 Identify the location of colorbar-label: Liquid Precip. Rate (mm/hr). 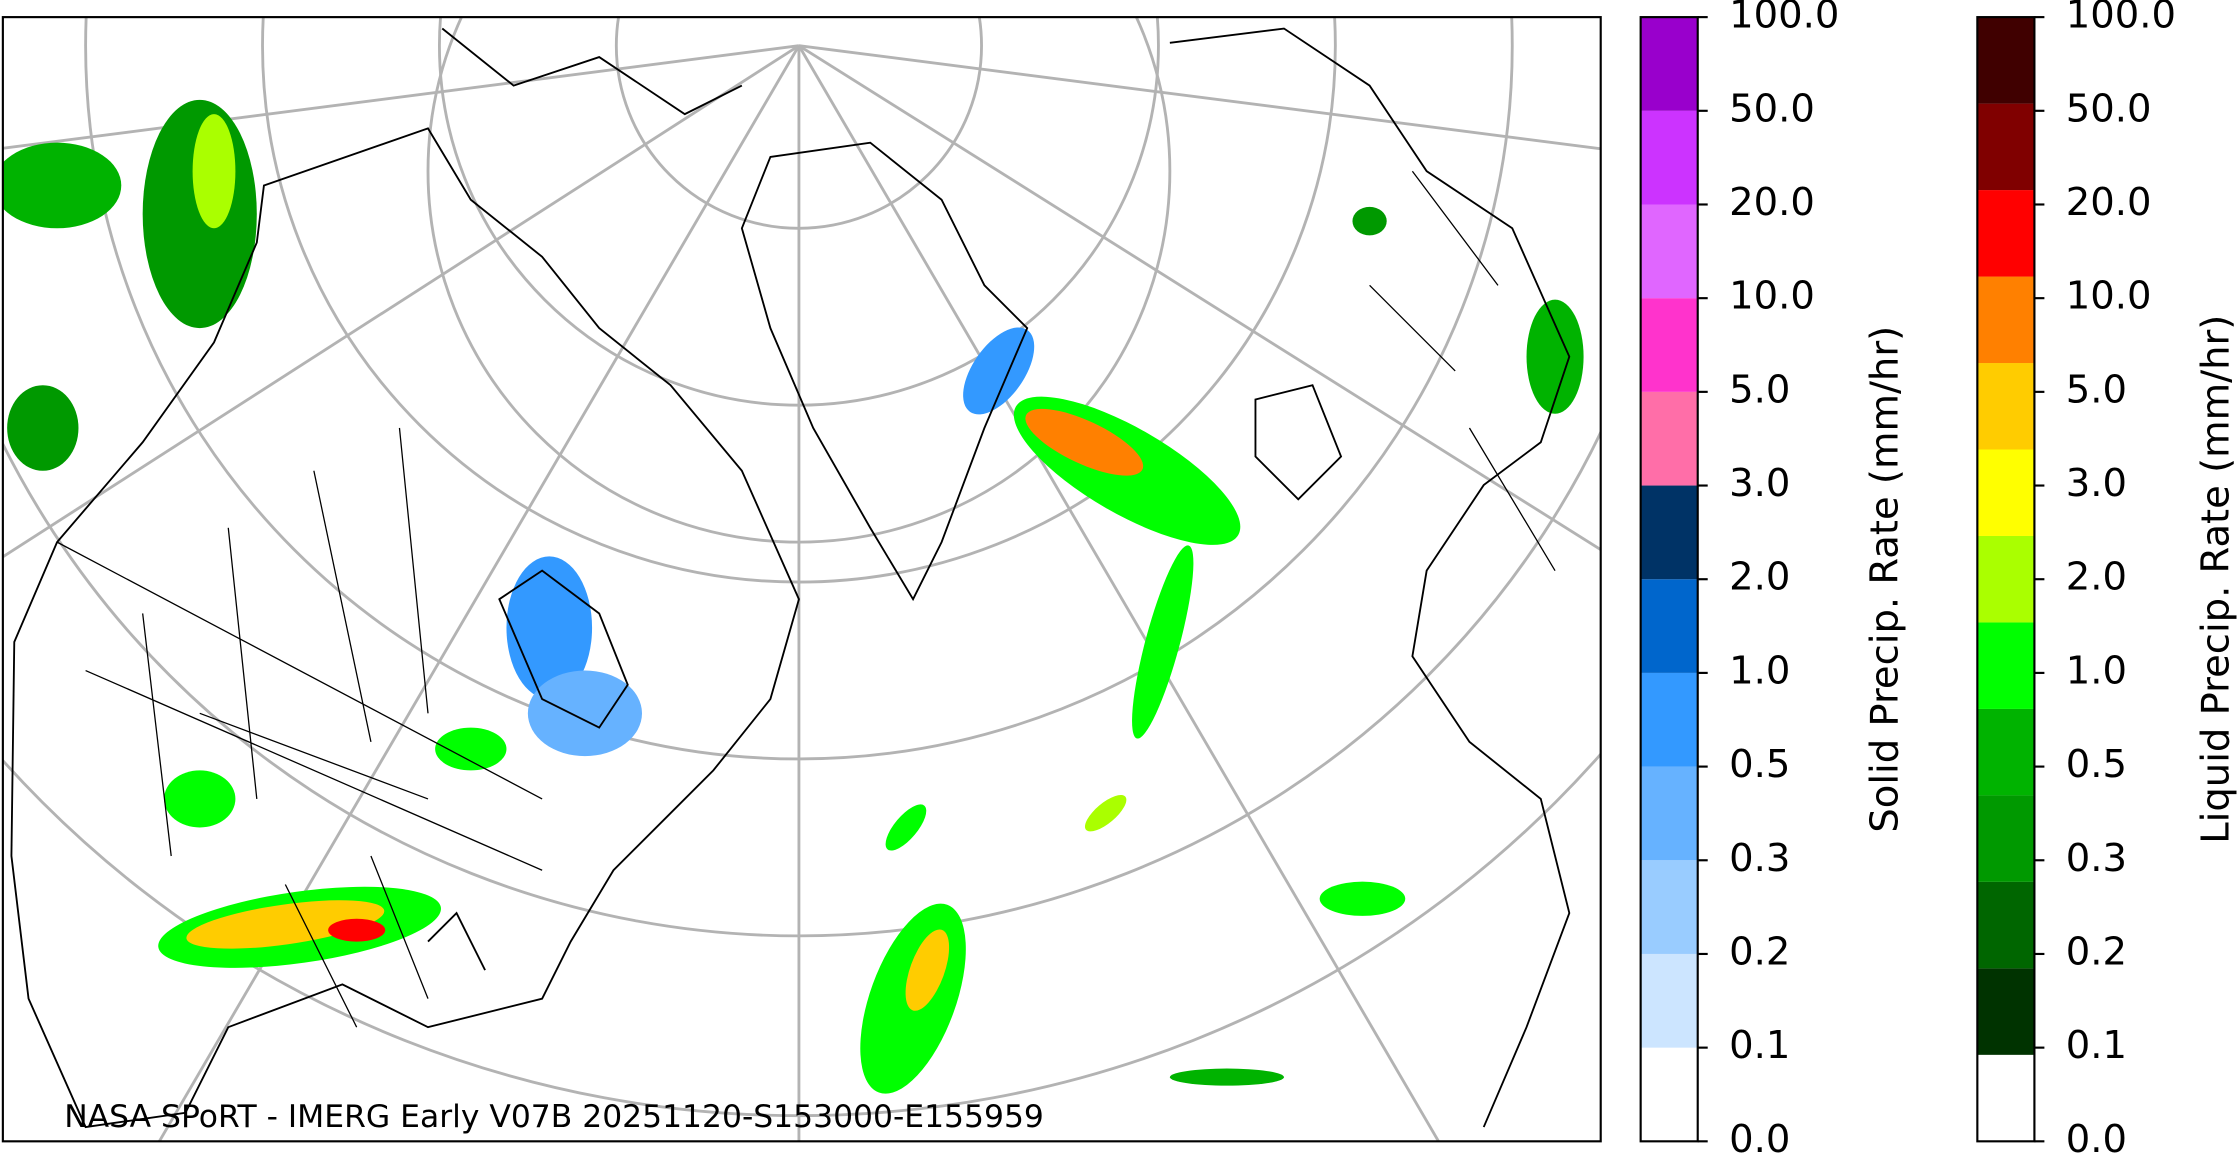
(2215, 579).